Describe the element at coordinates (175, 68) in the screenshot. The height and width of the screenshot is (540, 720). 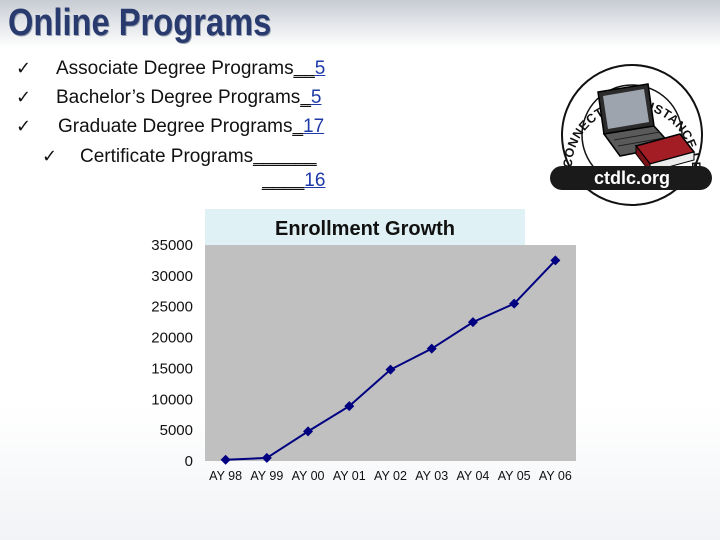
I see `program-label: Associate Degree Programs` at that location.